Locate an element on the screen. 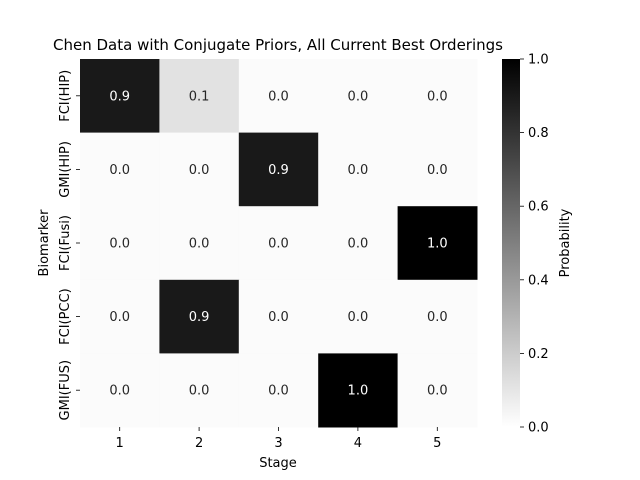 The height and width of the screenshot is (480, 640). colorbar is located at coordinates (511, 243).